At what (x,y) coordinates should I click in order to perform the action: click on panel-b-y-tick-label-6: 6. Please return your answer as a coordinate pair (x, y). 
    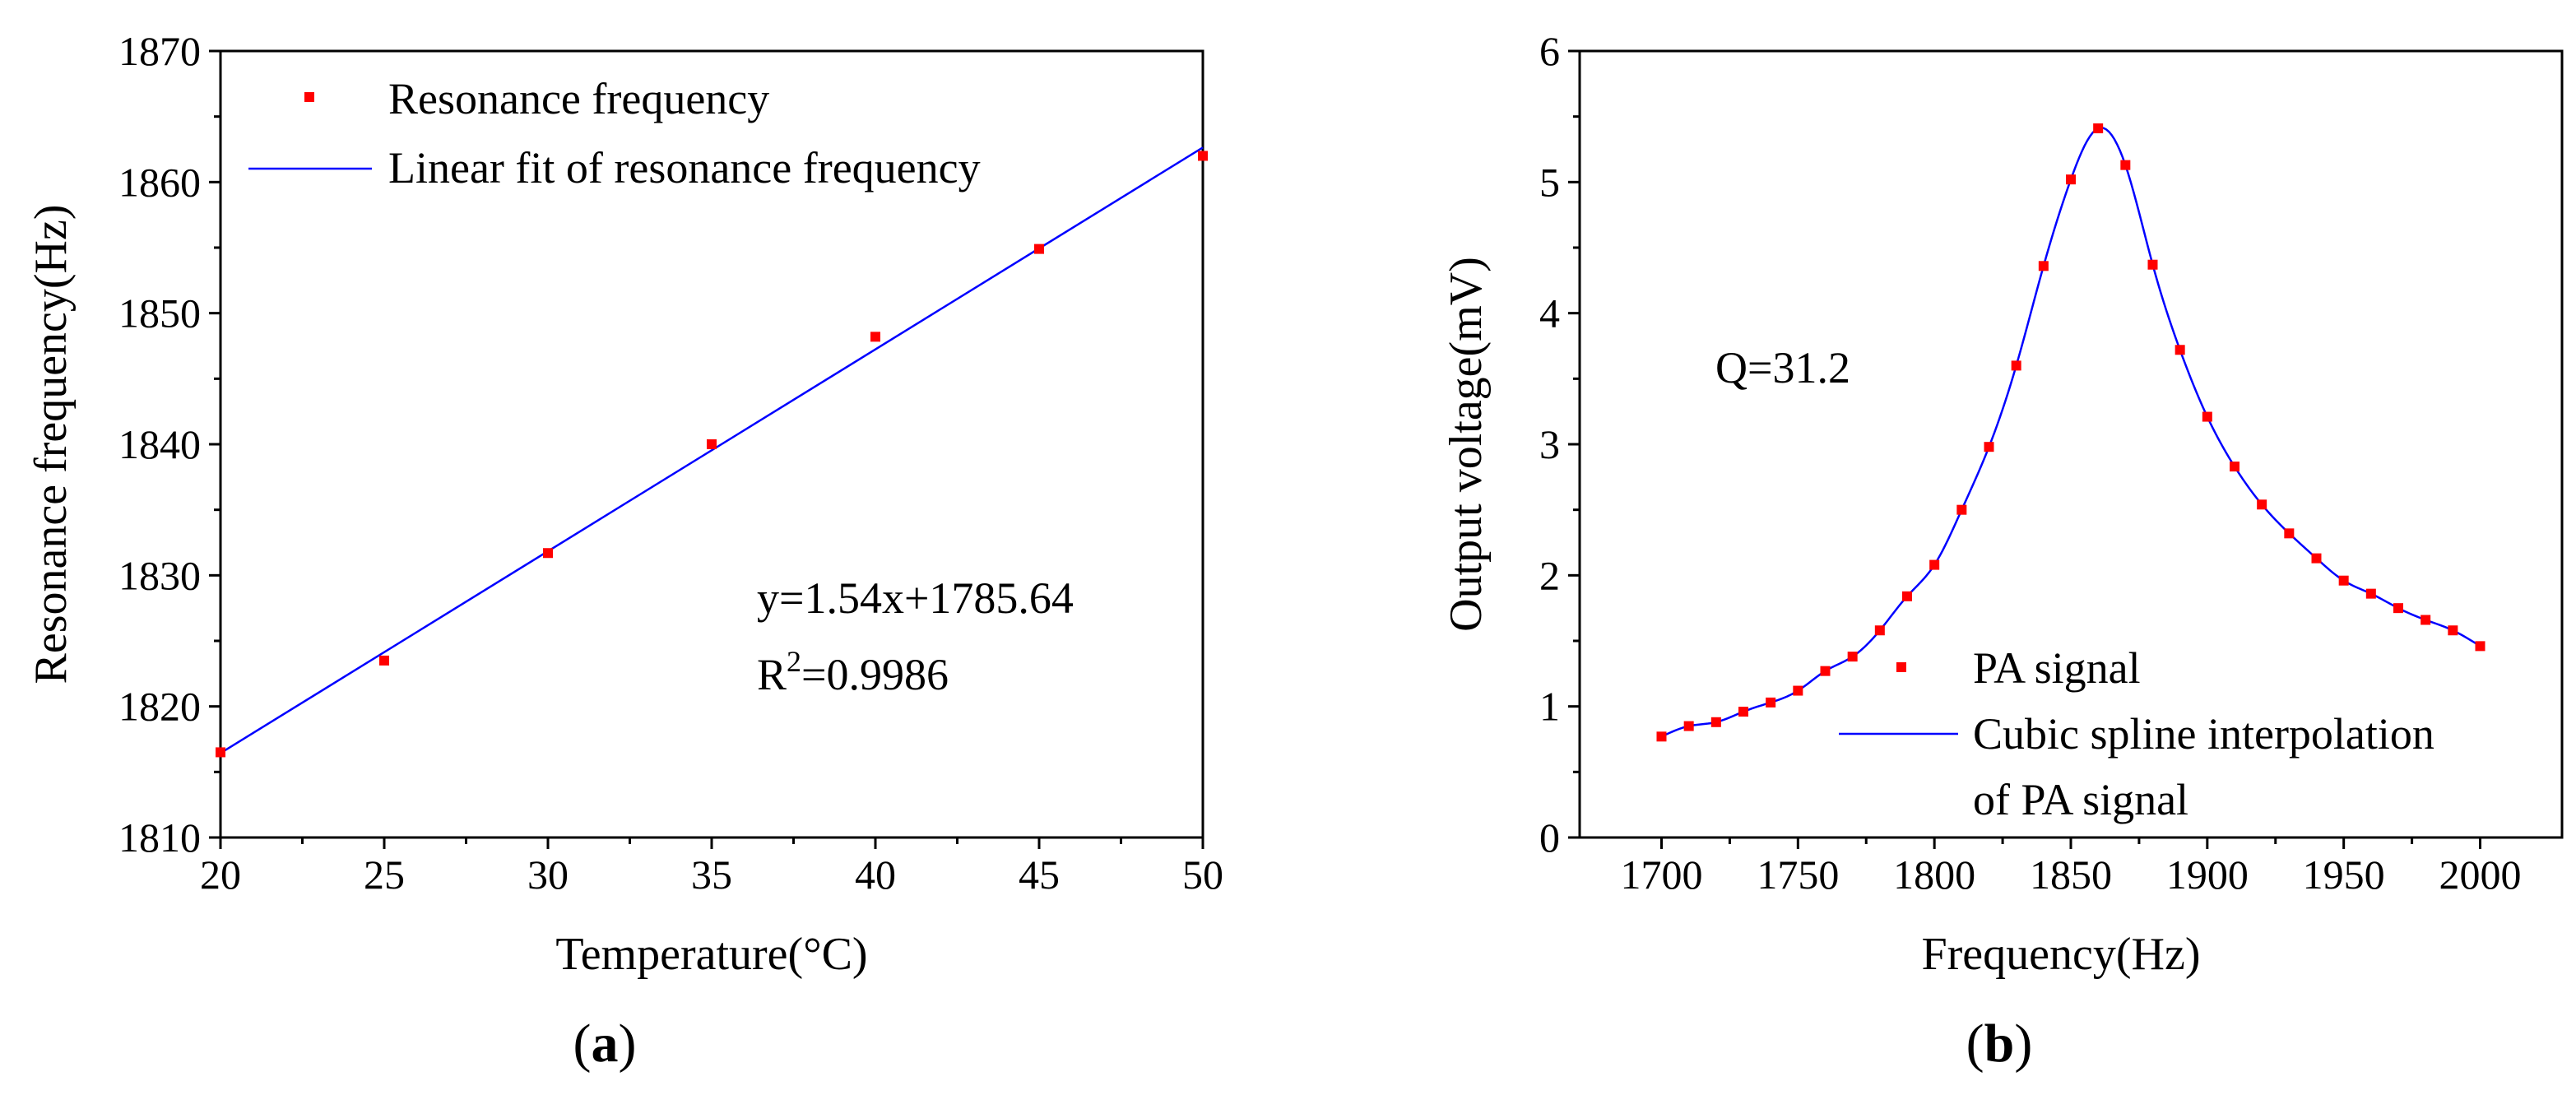
    Looking at the image, I should click on (1549, 51).